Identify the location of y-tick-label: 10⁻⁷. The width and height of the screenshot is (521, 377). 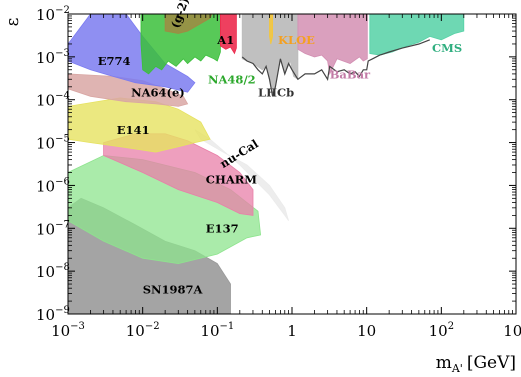
(53, 228).